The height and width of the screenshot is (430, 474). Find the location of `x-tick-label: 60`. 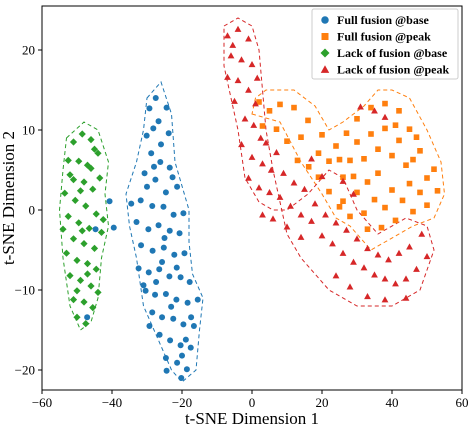

x-tick-label: 60 is located at coordinates (462, 402).